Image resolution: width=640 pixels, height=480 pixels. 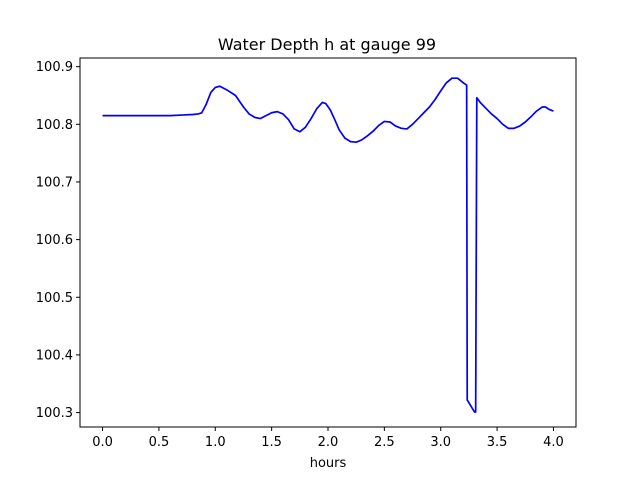 I want to click on x-tick-label: 0.5, so click(x=159, y=442).